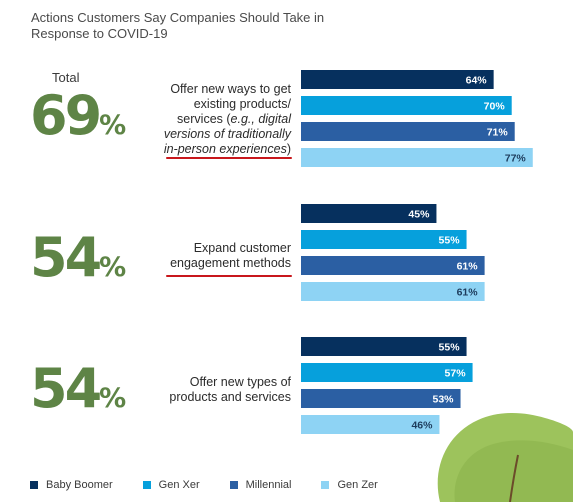  Describe the element at coordinates (468, 267) in the screenshot. I see `data-label-millennial-group-2: 61%` at that location.